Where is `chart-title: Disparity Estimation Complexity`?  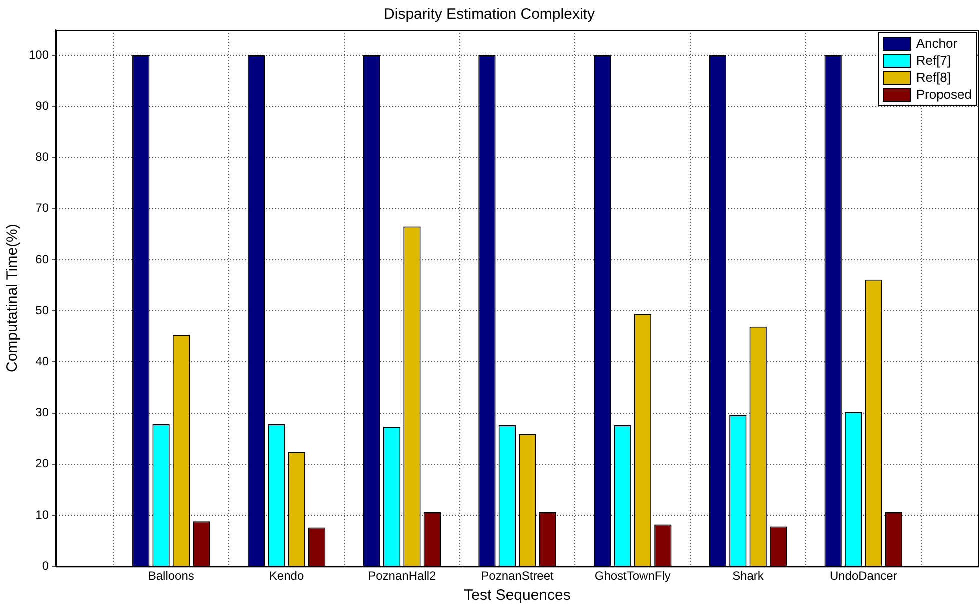
chart-title: Disparity Estimation Complexity is located at coordinates (490, 15).